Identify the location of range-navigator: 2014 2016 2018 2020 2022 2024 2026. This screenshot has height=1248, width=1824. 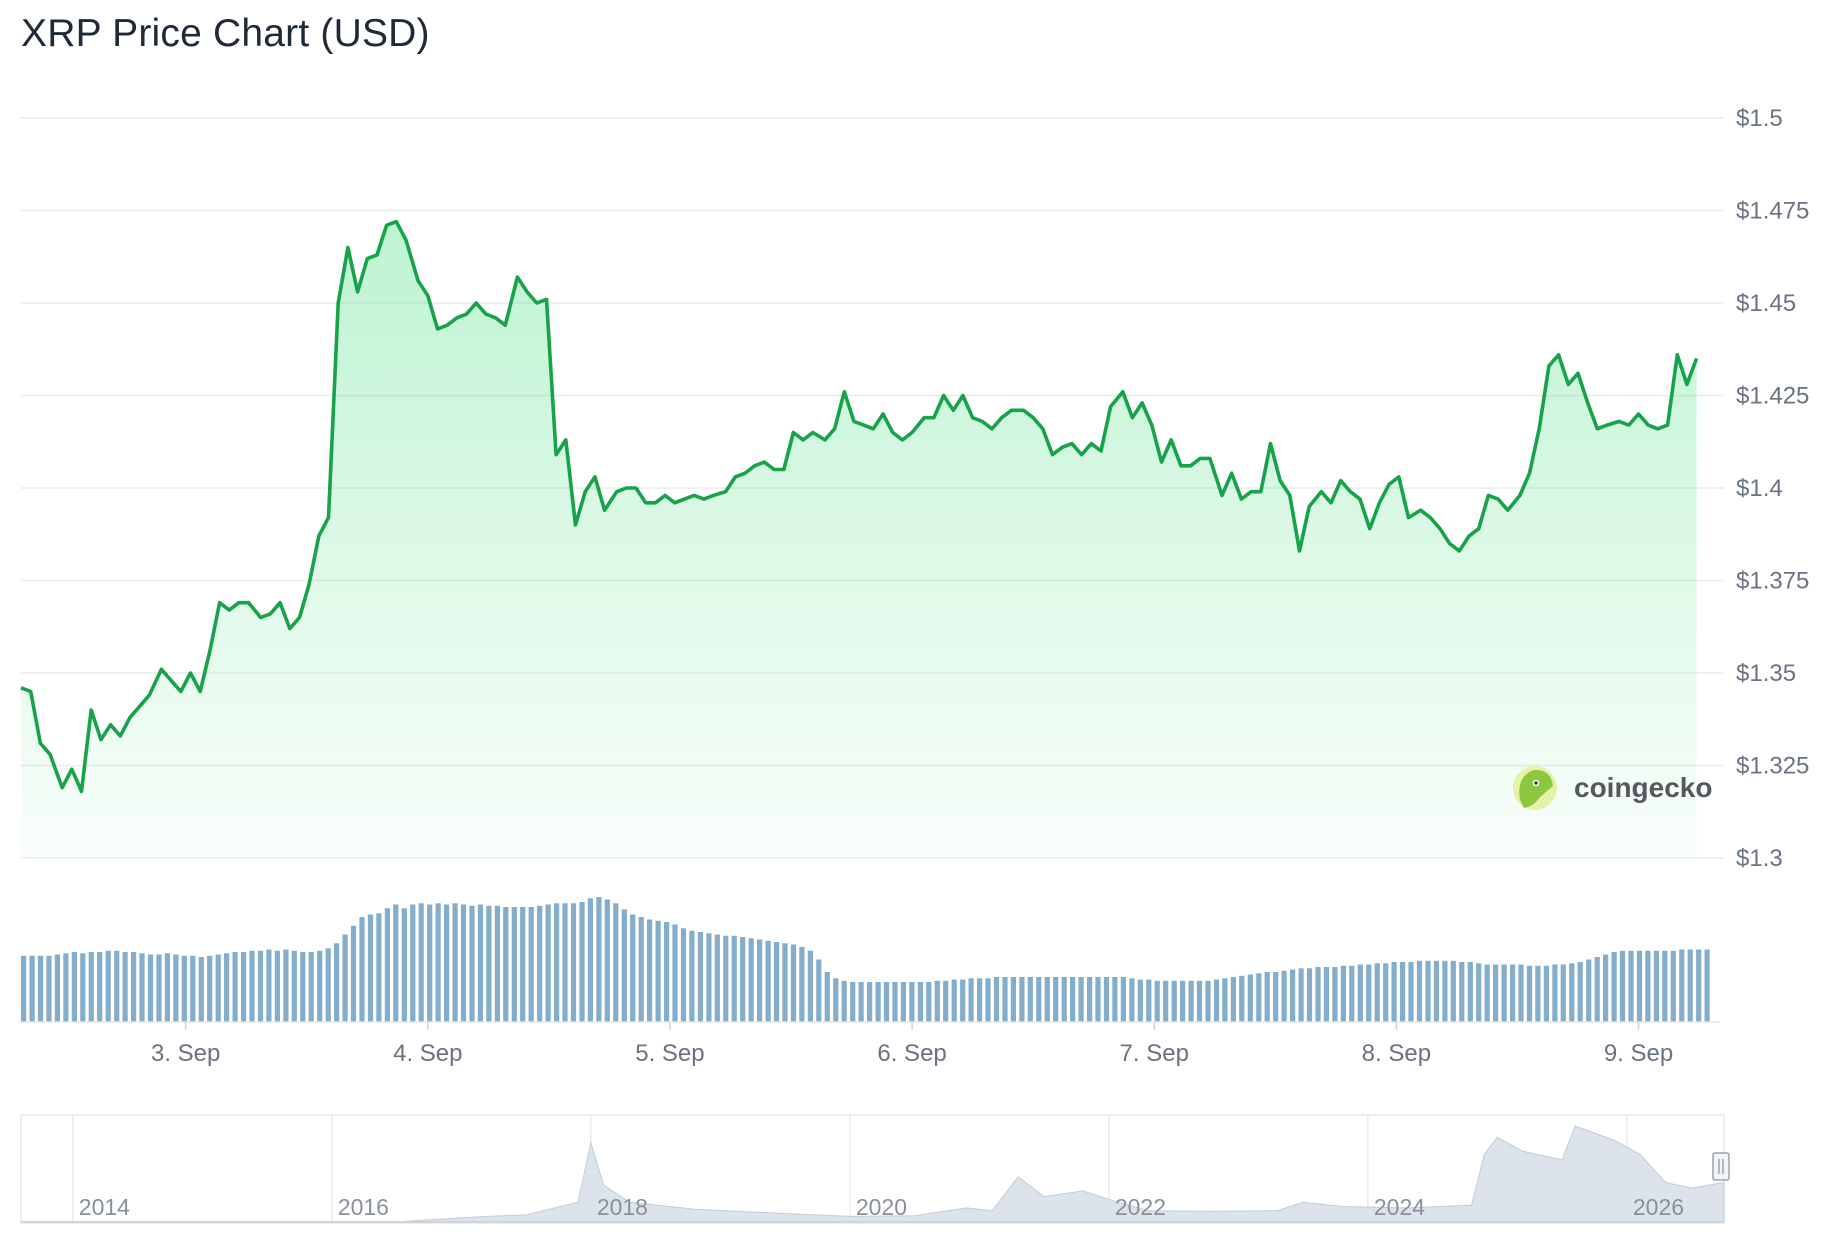
(875, 1169).